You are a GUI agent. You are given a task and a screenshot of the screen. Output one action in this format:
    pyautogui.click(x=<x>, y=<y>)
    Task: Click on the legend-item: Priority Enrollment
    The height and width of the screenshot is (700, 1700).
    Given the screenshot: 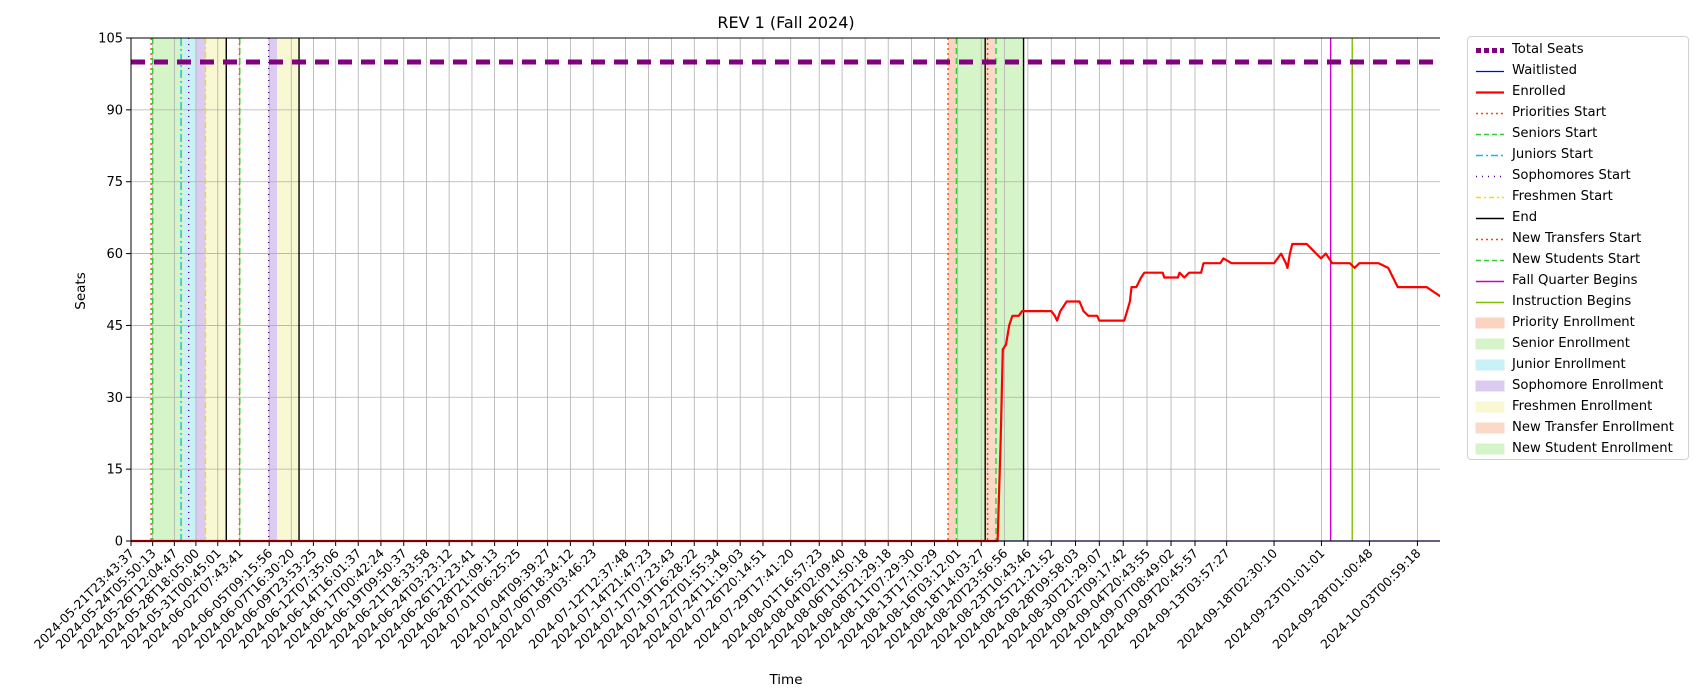 What is the action you would take?
    pyautogui.click(x=1578, y=323)
    